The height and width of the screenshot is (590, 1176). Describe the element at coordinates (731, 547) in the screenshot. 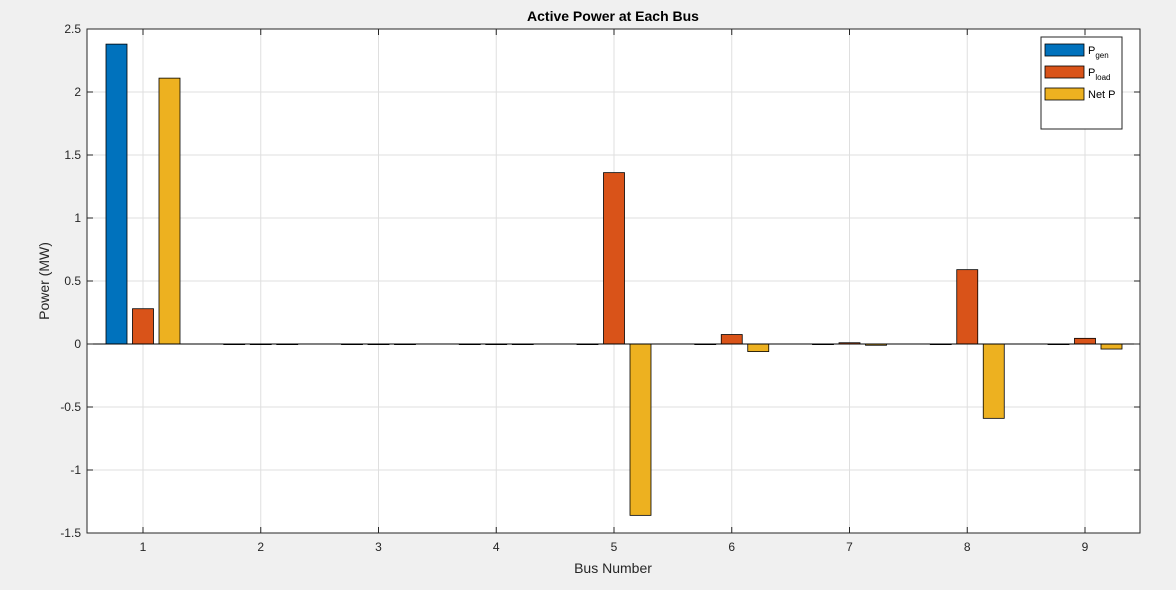

I see `x-tick-label: 6` at that location.